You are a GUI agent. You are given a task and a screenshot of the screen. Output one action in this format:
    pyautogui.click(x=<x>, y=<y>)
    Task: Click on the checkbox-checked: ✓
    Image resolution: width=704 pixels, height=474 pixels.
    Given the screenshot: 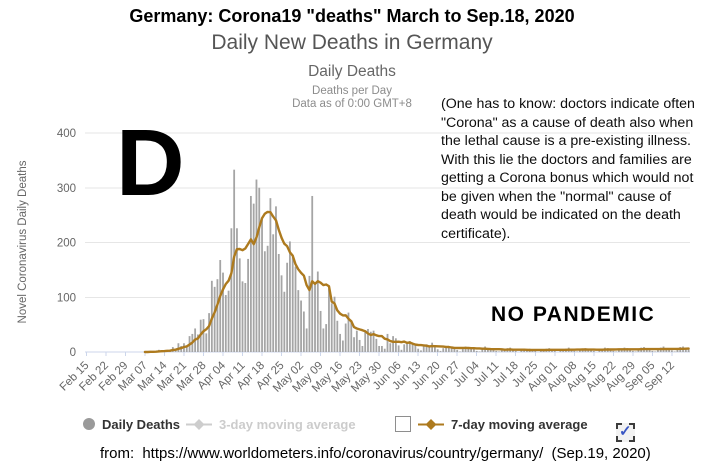 What is the action you would take?
    pyautogui.click(x=625, y=432)
    